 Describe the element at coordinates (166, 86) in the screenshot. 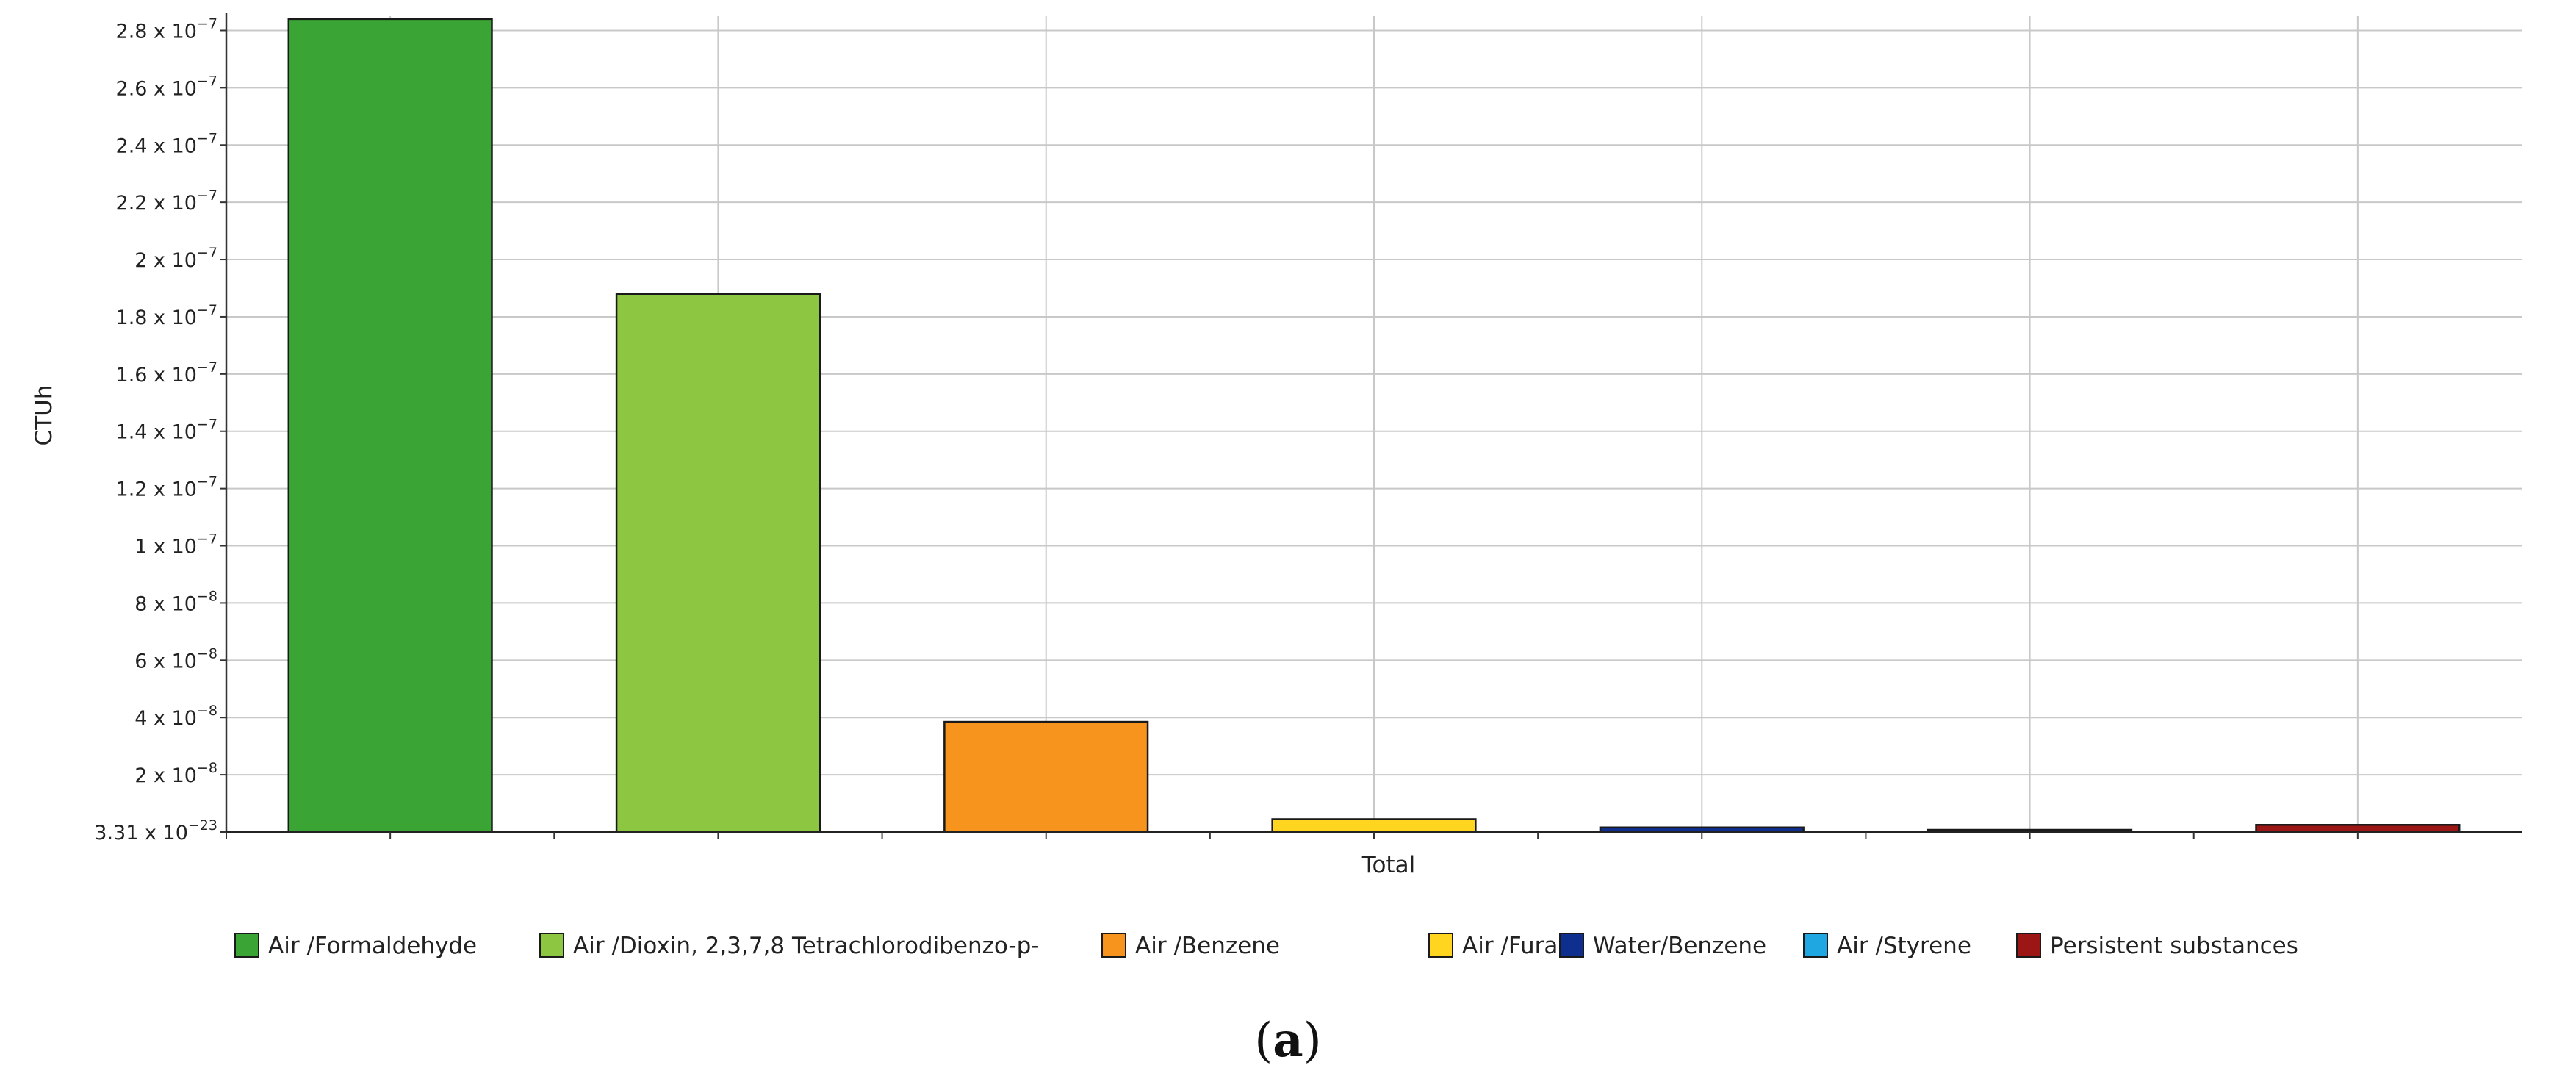

I see `y-tick-label: 2.6 x 10⁻⁷` at that location.